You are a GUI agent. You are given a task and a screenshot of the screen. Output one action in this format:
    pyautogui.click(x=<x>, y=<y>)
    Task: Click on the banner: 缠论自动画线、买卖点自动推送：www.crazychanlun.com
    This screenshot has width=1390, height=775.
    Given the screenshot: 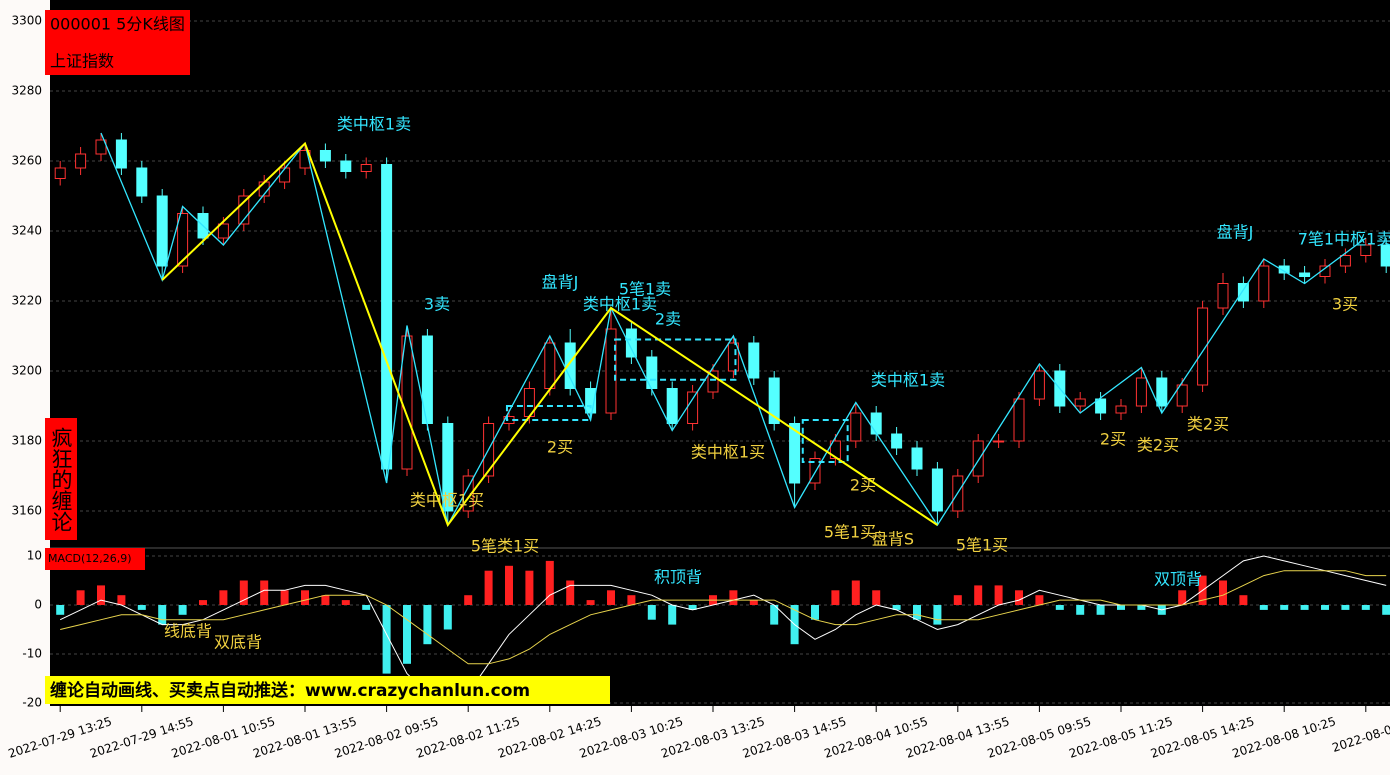 What is the action you would take?
    pyautogui.click(x=290, y=690)
    